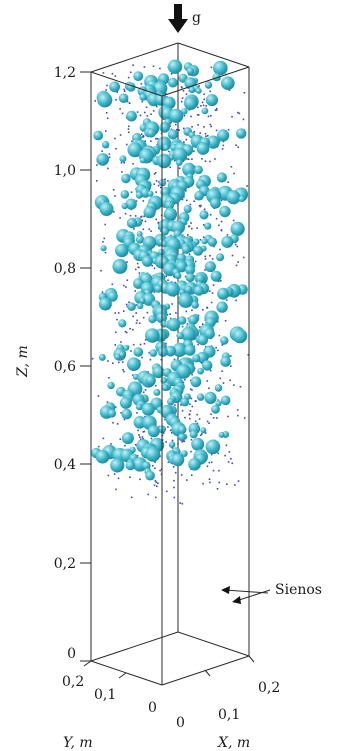  What do you see at coordinates (233, 743) in the screenshot?
I see `x-axis-title: X, m` at bounding box center [233, 743].